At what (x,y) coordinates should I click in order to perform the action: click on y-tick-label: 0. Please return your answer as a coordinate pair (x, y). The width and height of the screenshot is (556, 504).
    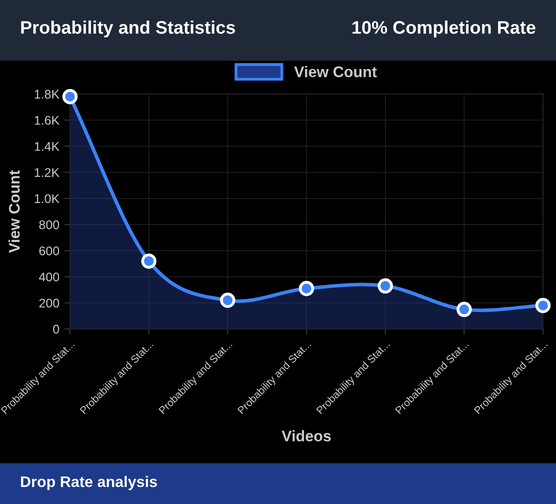
    Looking at the image, I should click on (56, 329).